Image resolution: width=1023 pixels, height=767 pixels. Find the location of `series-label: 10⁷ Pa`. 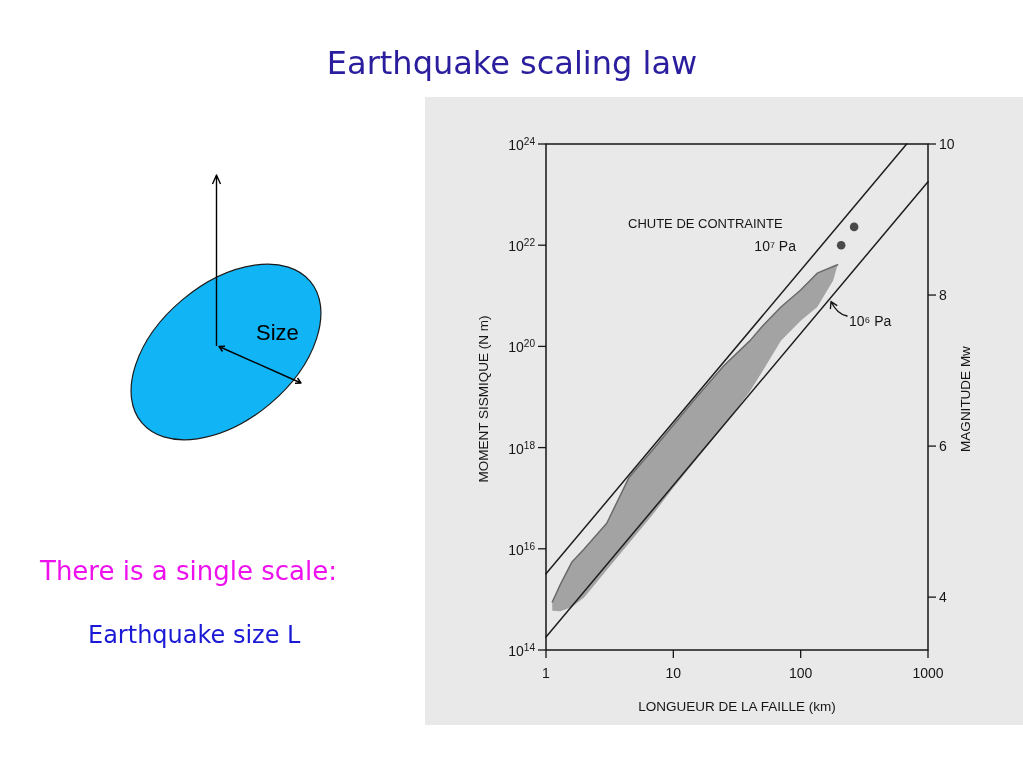

series-label: 10⁷ Pa is located at coordinates (775, 246).